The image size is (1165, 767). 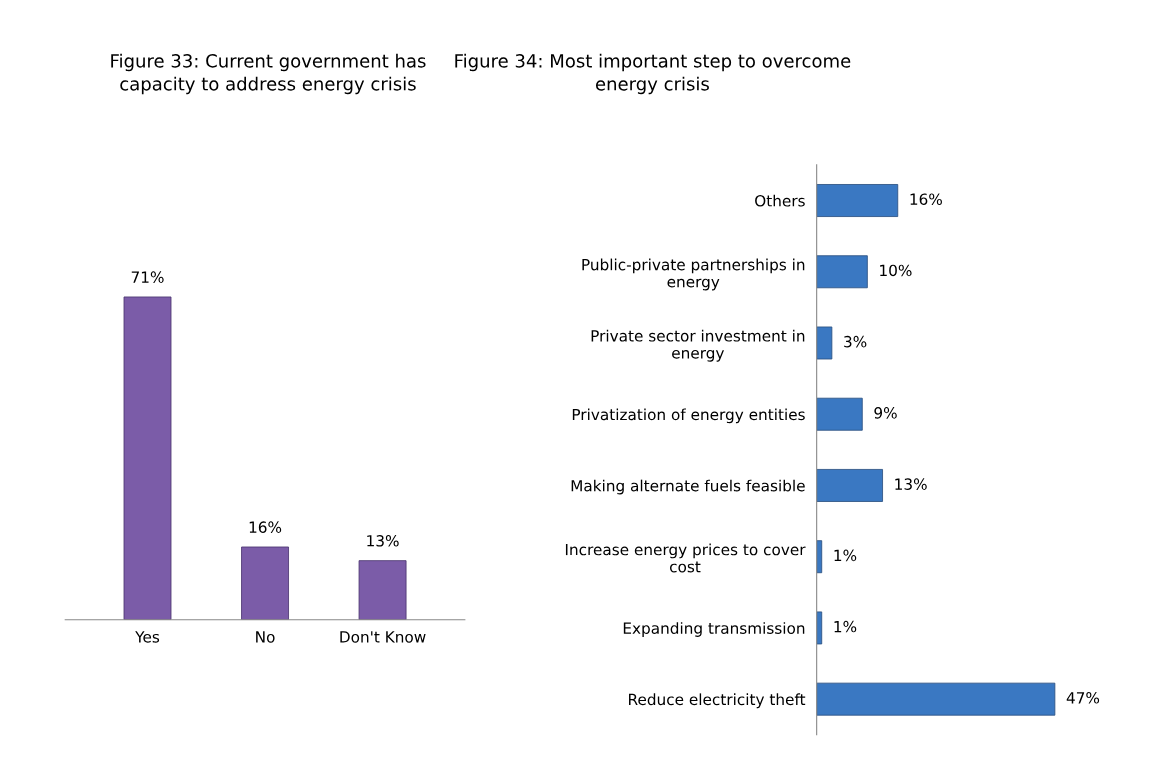 What do you see at coordinates (693, 274) in the screenshot?
I see `y-tick-label: Public-private partnerships in energy` at bounding box center [693, 274].